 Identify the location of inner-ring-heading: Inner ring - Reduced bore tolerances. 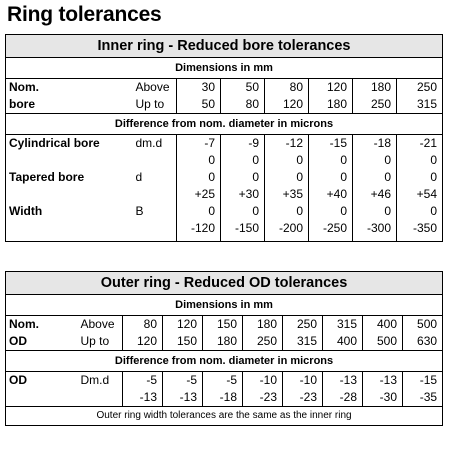
(224, 46).